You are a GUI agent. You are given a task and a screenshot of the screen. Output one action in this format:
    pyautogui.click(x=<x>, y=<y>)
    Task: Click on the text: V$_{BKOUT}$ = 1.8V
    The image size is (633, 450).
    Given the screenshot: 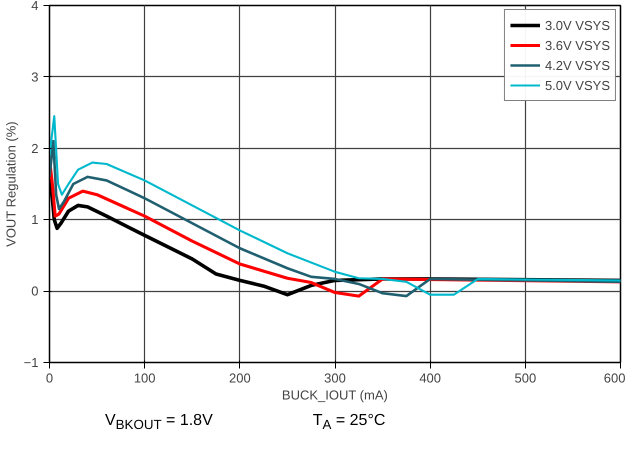 What is the action you would take?
    pyautogui.click(x=159, y=422)
    